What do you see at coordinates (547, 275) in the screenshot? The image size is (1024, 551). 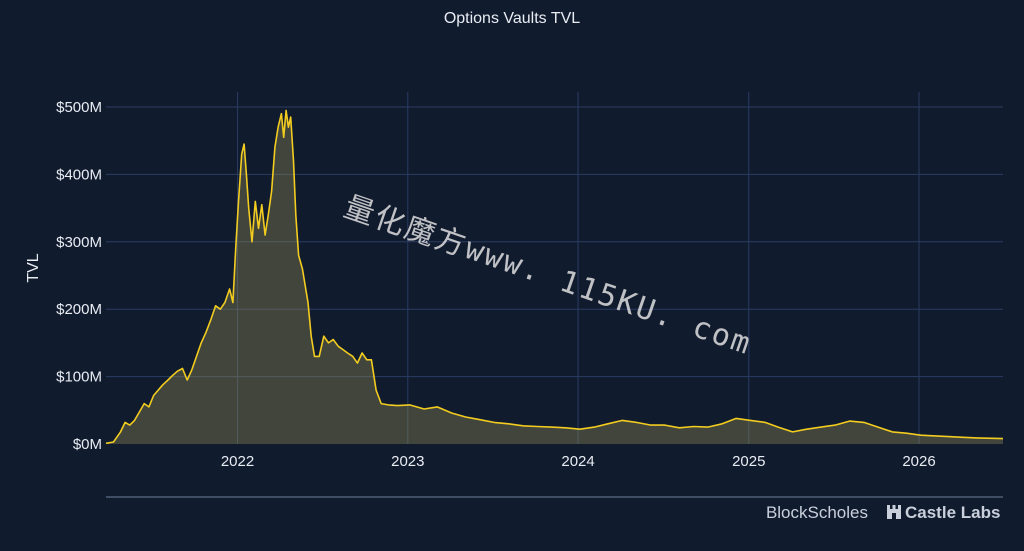 I see `watermark-text: 量化魔方www. 115KU. com` at bounding box center [547, 275].